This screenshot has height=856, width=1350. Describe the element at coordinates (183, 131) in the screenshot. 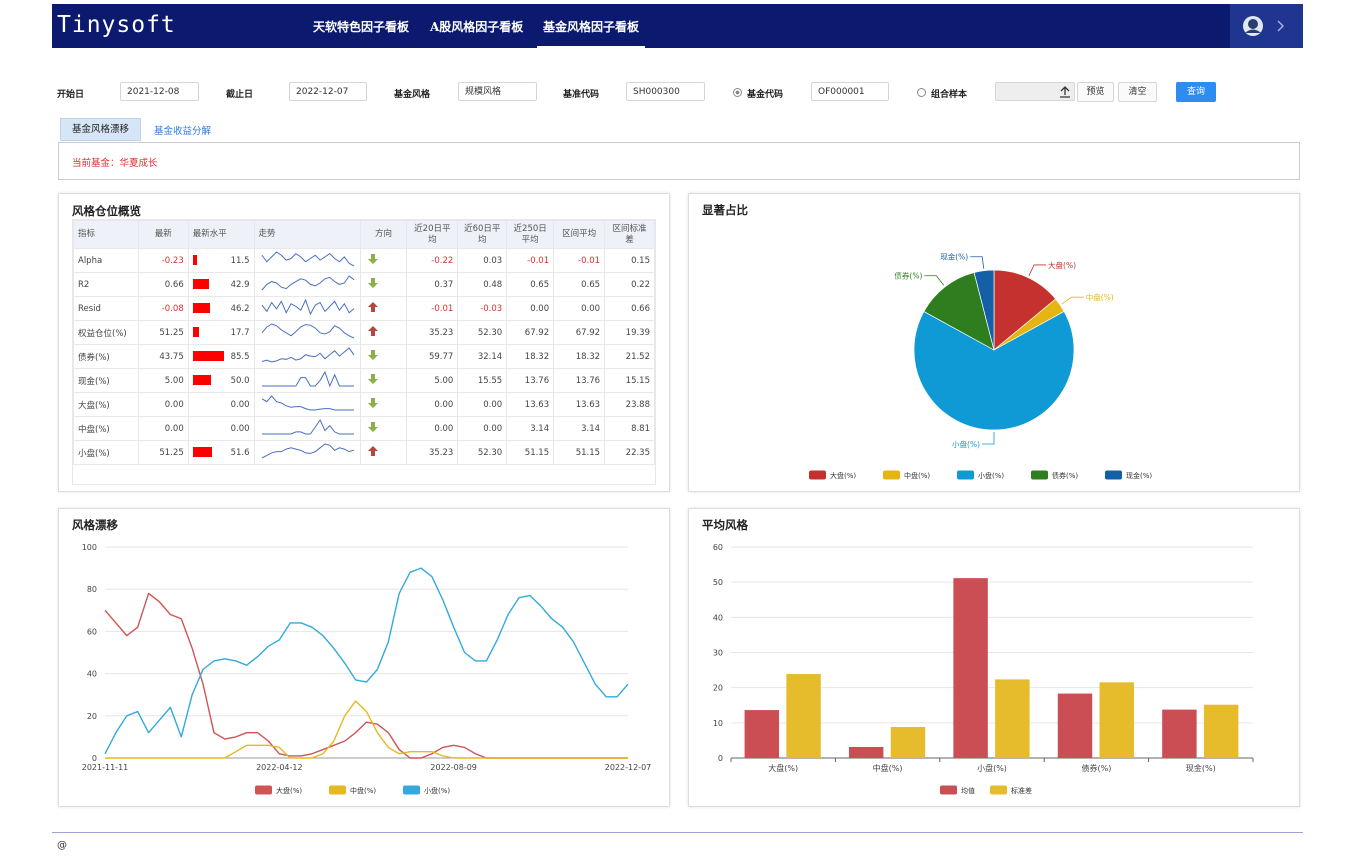

I see `tab: 基金收益分解` at that location.